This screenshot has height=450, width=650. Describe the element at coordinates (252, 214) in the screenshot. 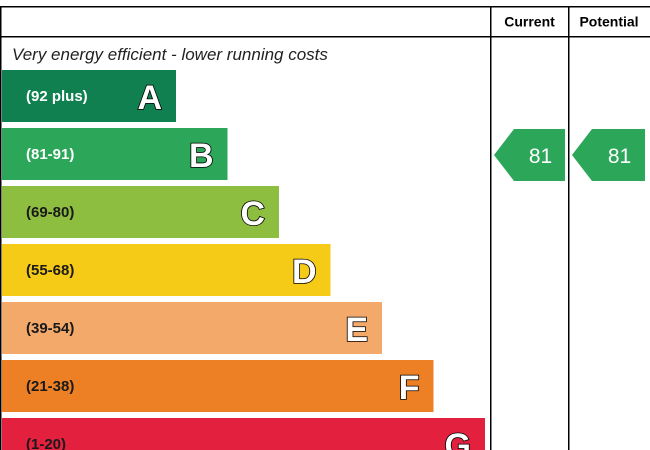

I see `band-letter-c: C` at that location.